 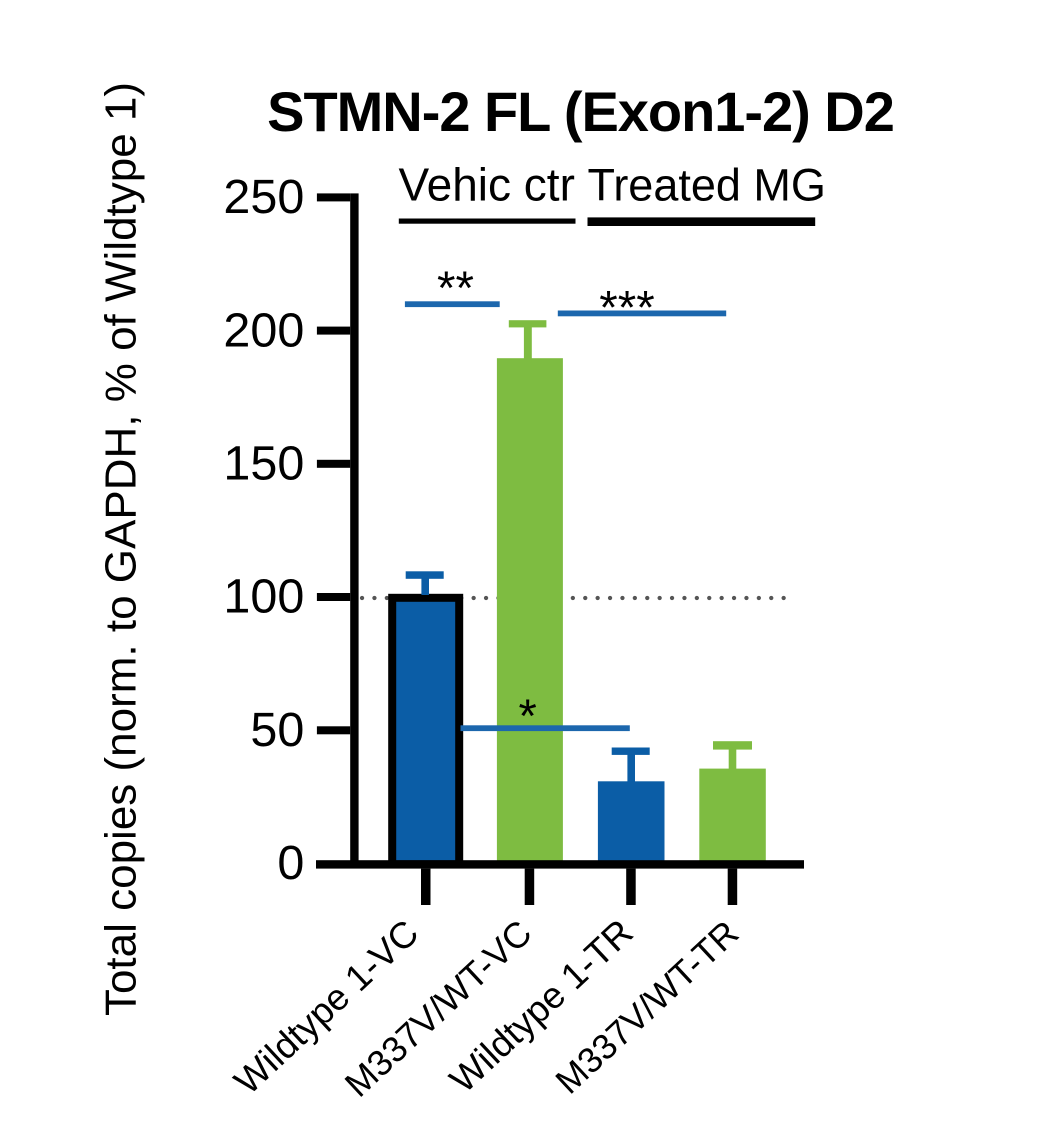 What do you see at coordinates (263, 597) in the screenshot?
I see `svg-text: 100` at bounding box center [263, 597].